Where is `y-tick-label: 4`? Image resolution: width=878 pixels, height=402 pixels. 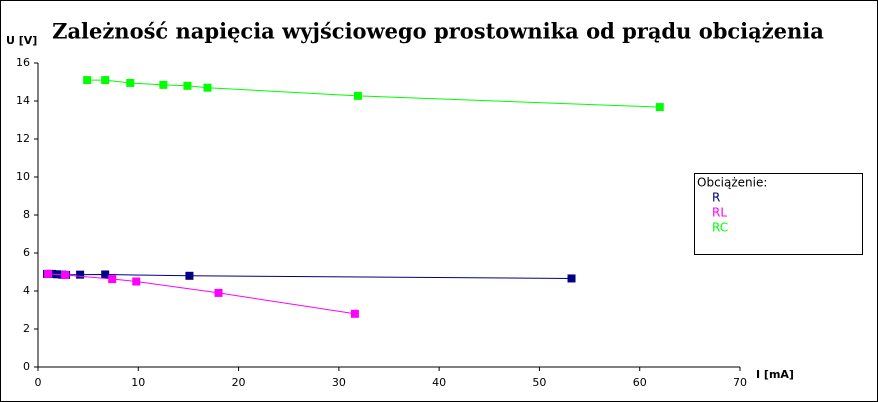 y-tick-label: 4 is located at coordinates (26, 290).